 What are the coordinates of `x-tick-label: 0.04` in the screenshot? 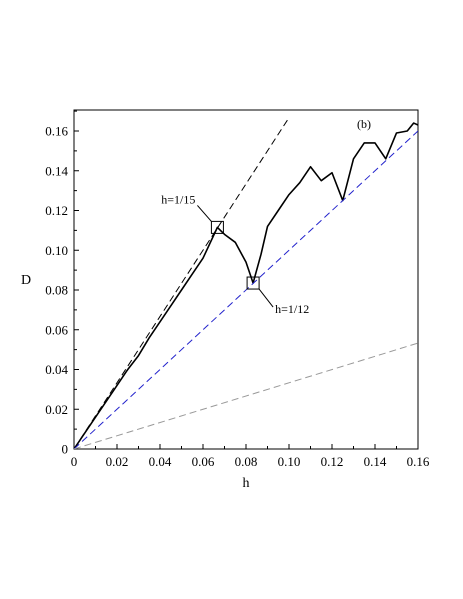 It's located at (160, 461).